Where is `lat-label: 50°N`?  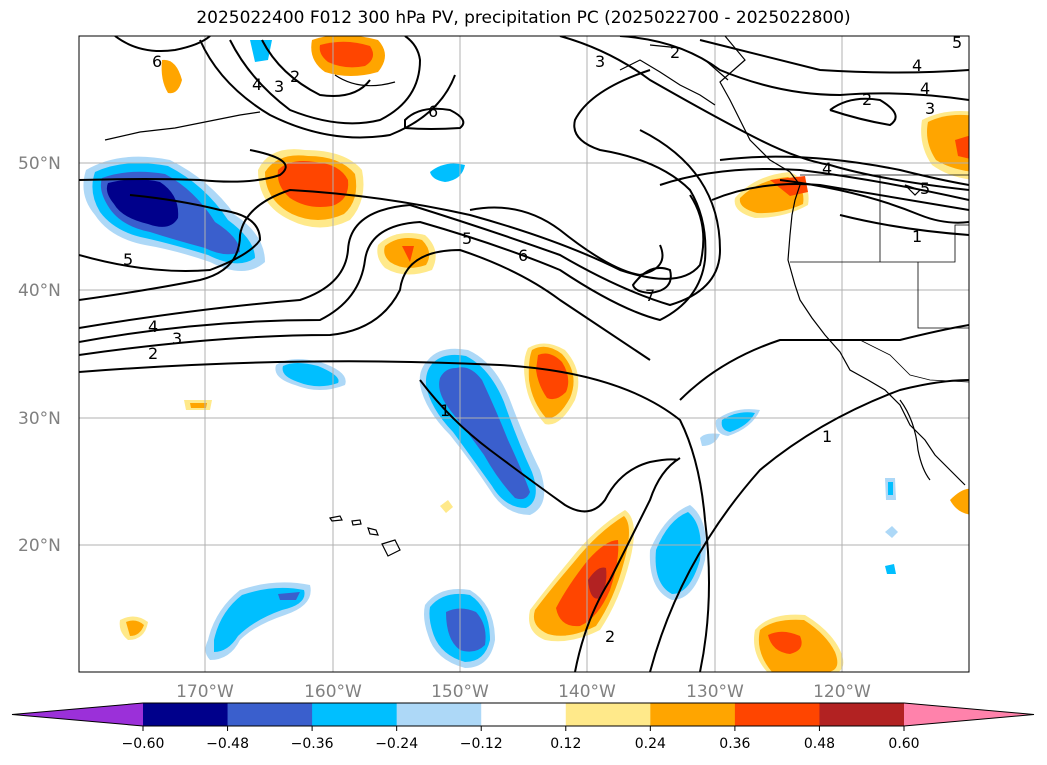 lat-label: 50°N is located at coordinates (39, 164).